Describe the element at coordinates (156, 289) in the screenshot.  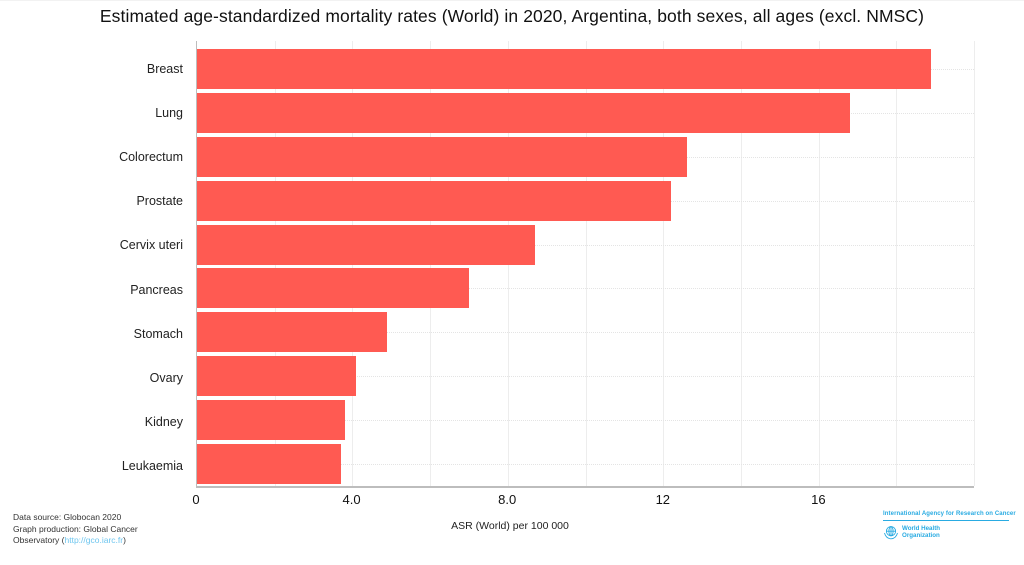
I see `category-label: Pancreas` at that location.